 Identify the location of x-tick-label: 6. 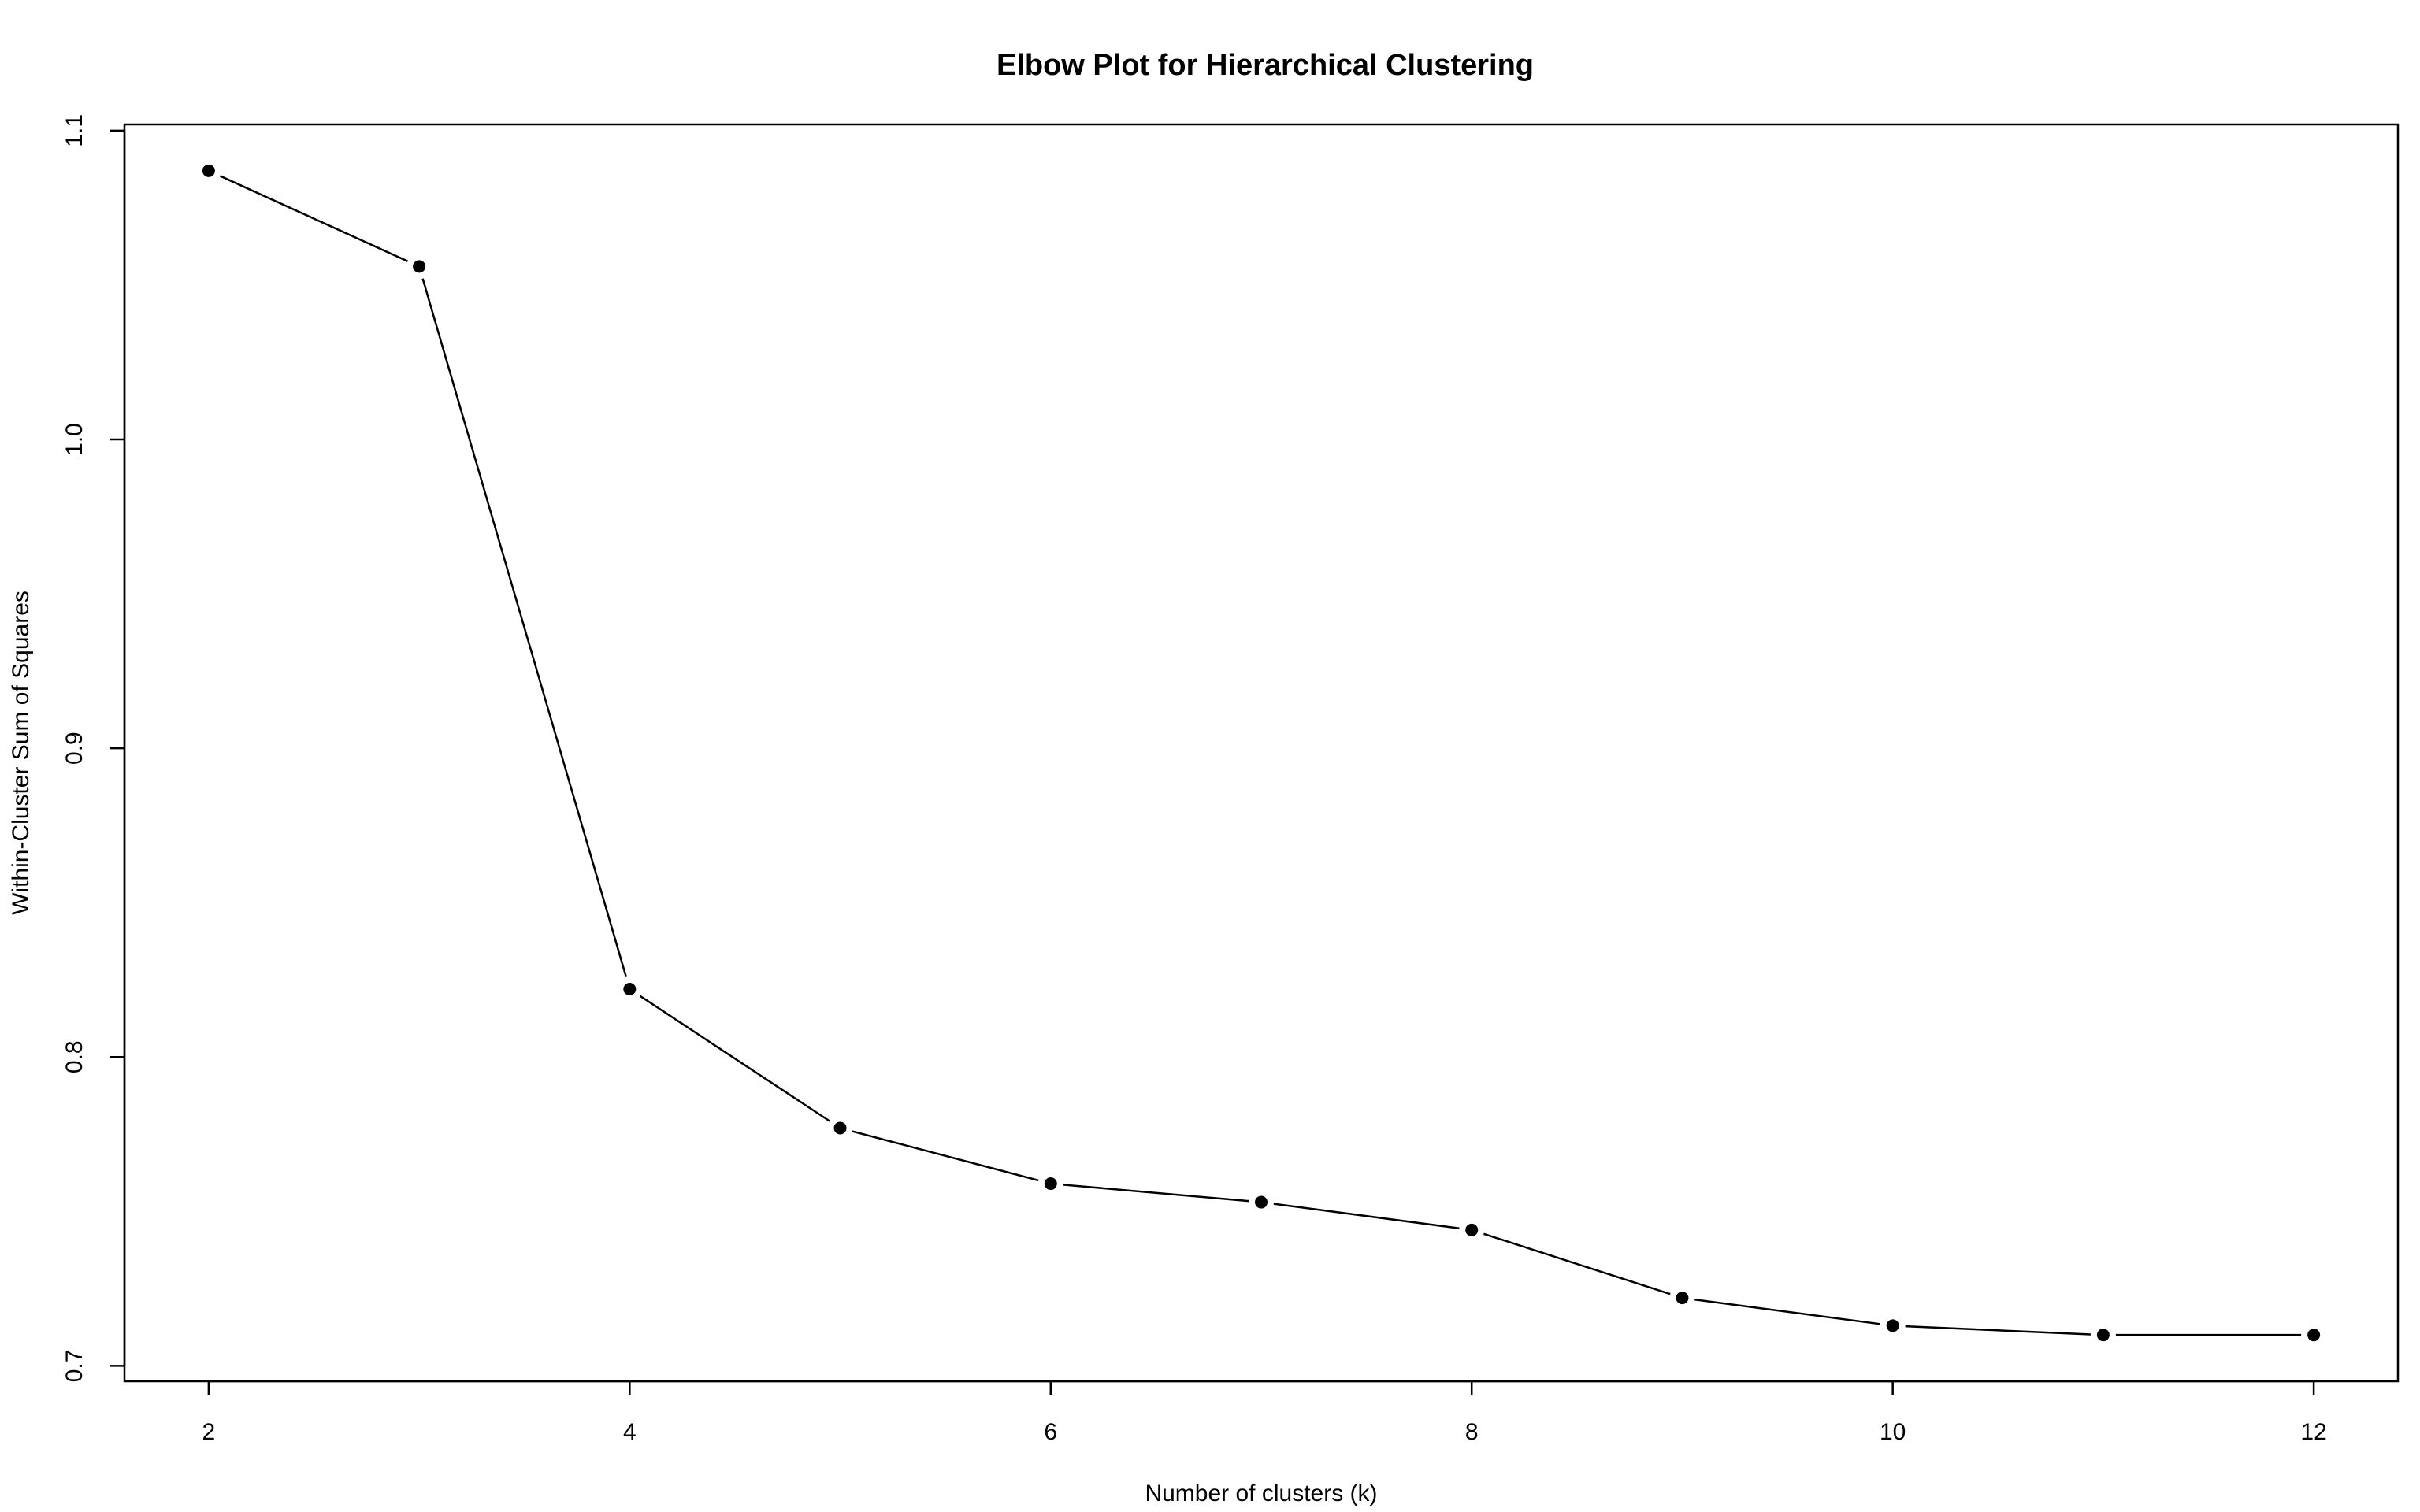
(1050, 1432).